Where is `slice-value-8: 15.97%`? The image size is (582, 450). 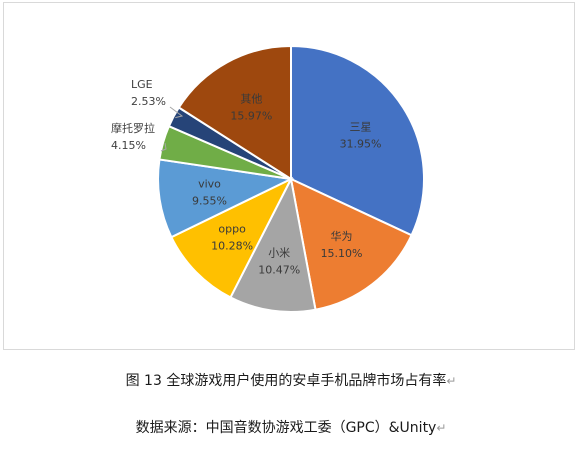
slice-value-8: 15.97% is located at coordinates (251, 116).